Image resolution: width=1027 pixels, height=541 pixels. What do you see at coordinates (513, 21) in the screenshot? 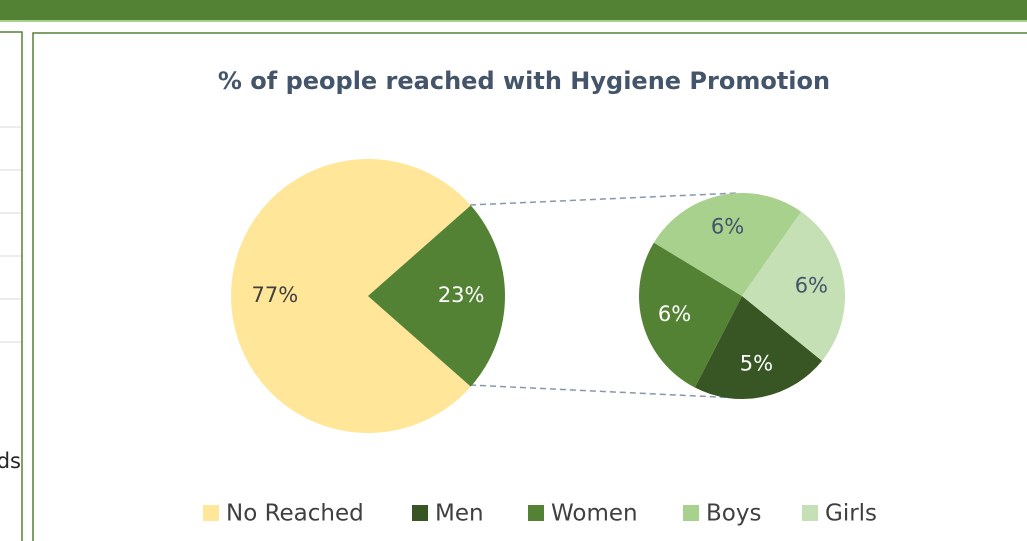
I see `header-shadow` at bounding box center [513, 21].